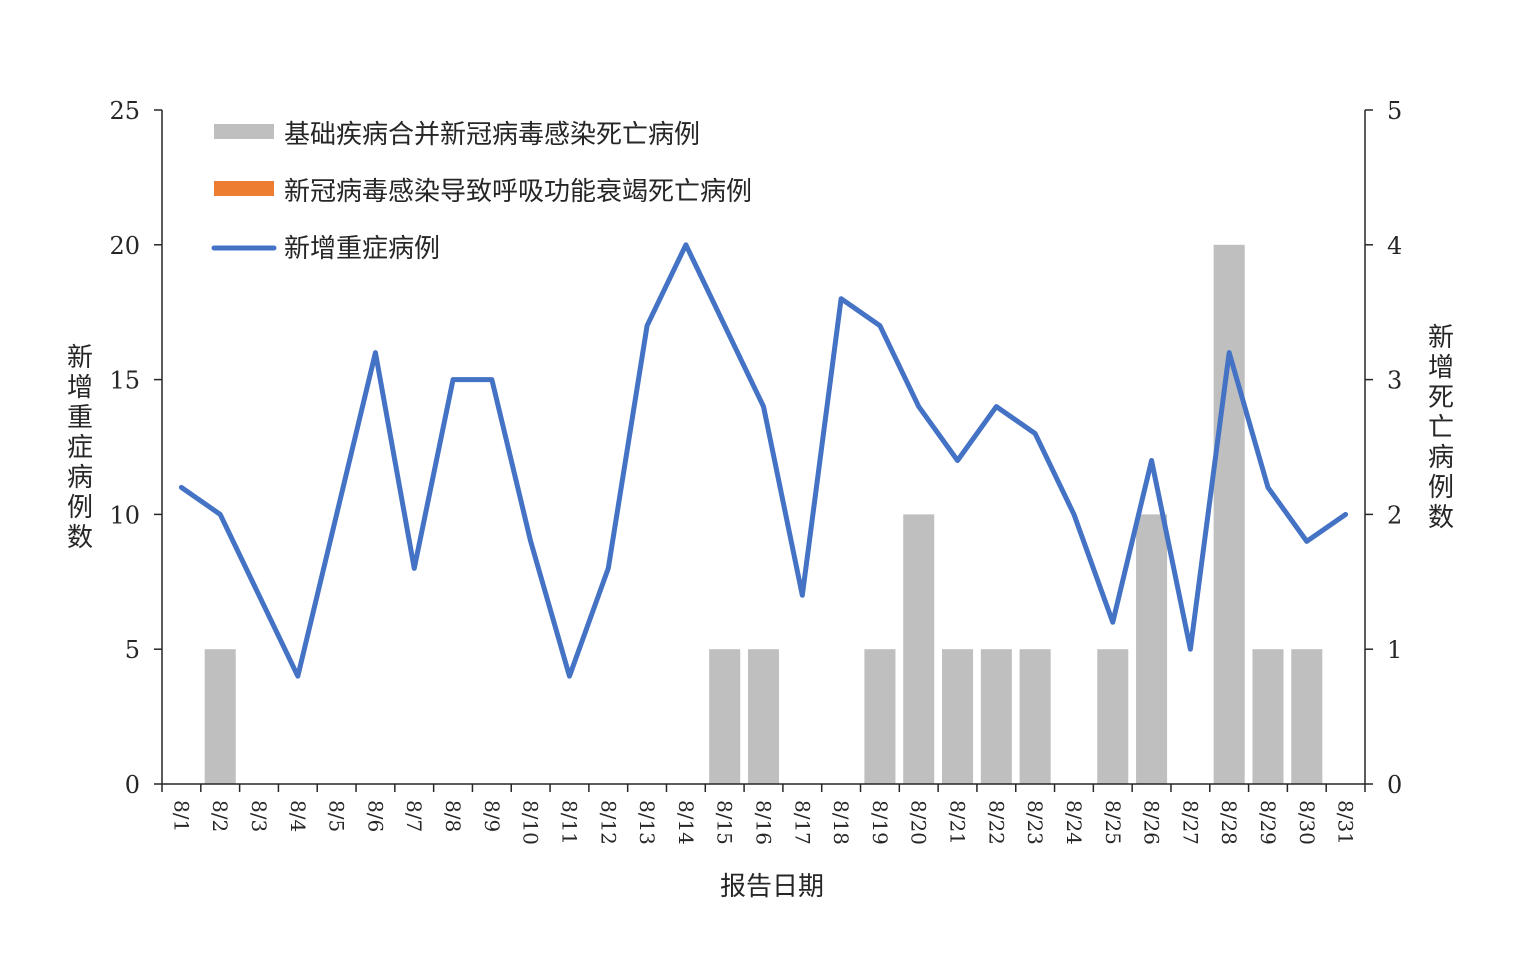 The image size is (1517, 971). What do you see at coordinates (1394, 381) in the screenshot?
I see `right-y-tick-label: 3` at bounding box center [1394, 381].